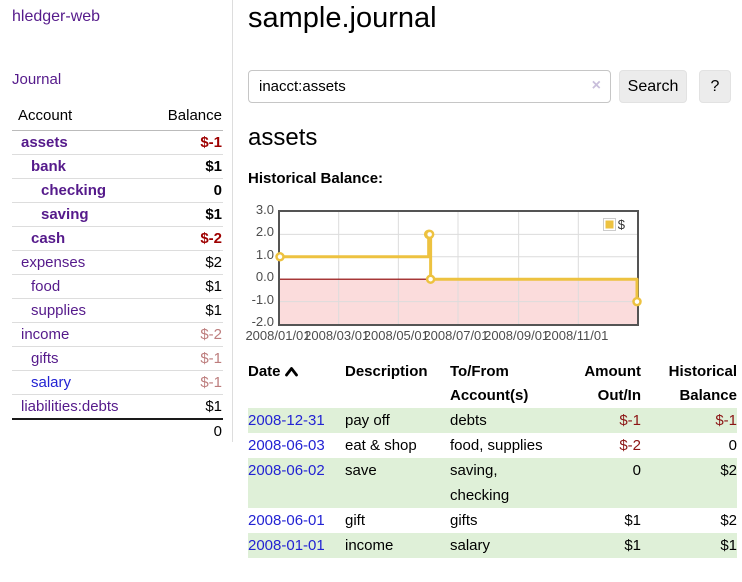 Image resolution: width=742 pixels, height=582 pixels. Describe the element at coordinates (117, 334) in the screenshot. I see `account-row: income $-2` at that location.